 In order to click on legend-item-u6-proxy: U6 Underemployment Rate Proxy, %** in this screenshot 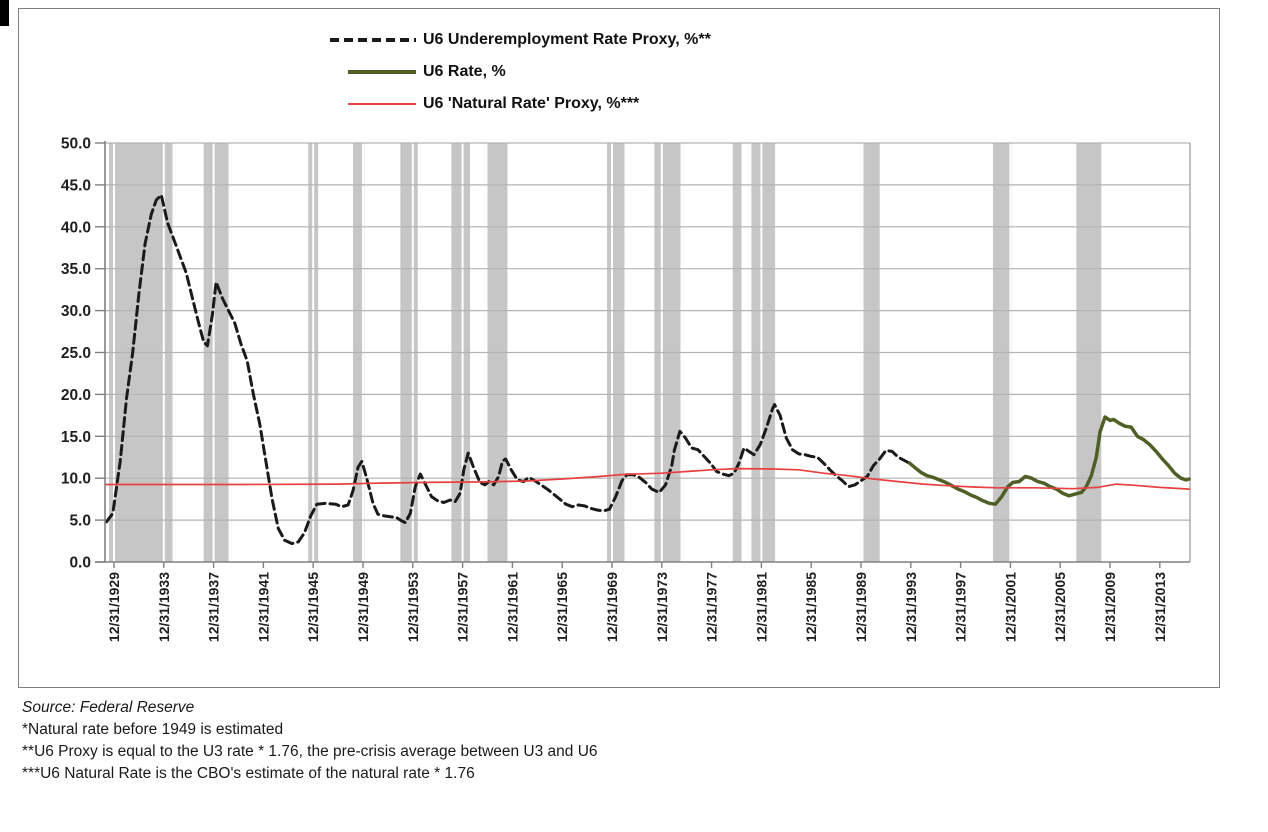, I will do `click(520, 40)`.